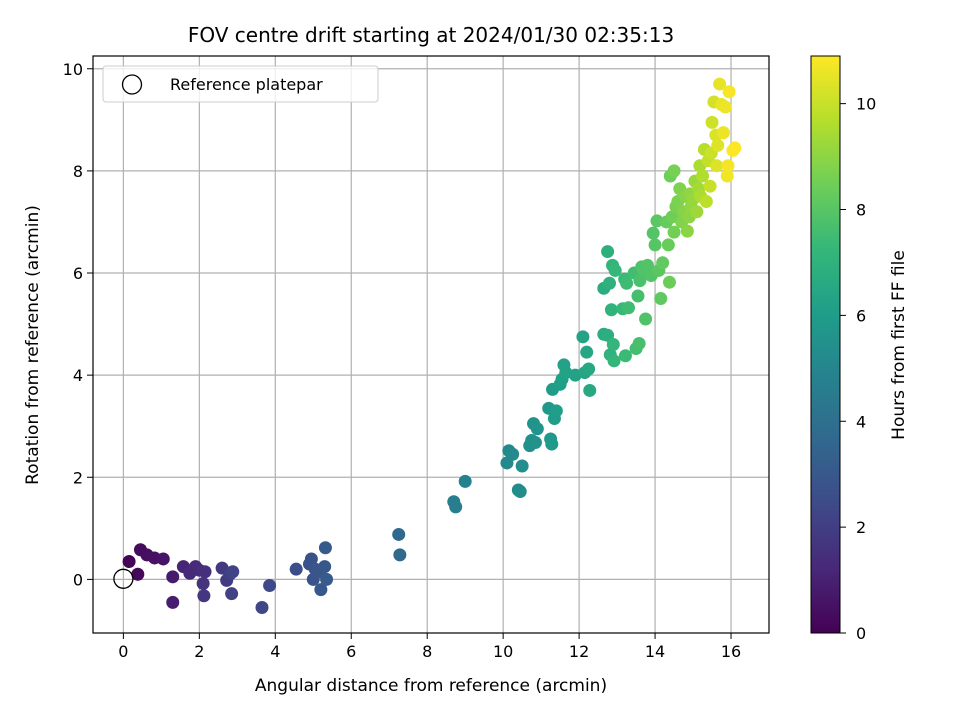 Image resolution: width=960 pixels, height=724 pixels. Describe the element at coordinates (123, 578) in the screenshot. I see `reference-point-marker` at that location.